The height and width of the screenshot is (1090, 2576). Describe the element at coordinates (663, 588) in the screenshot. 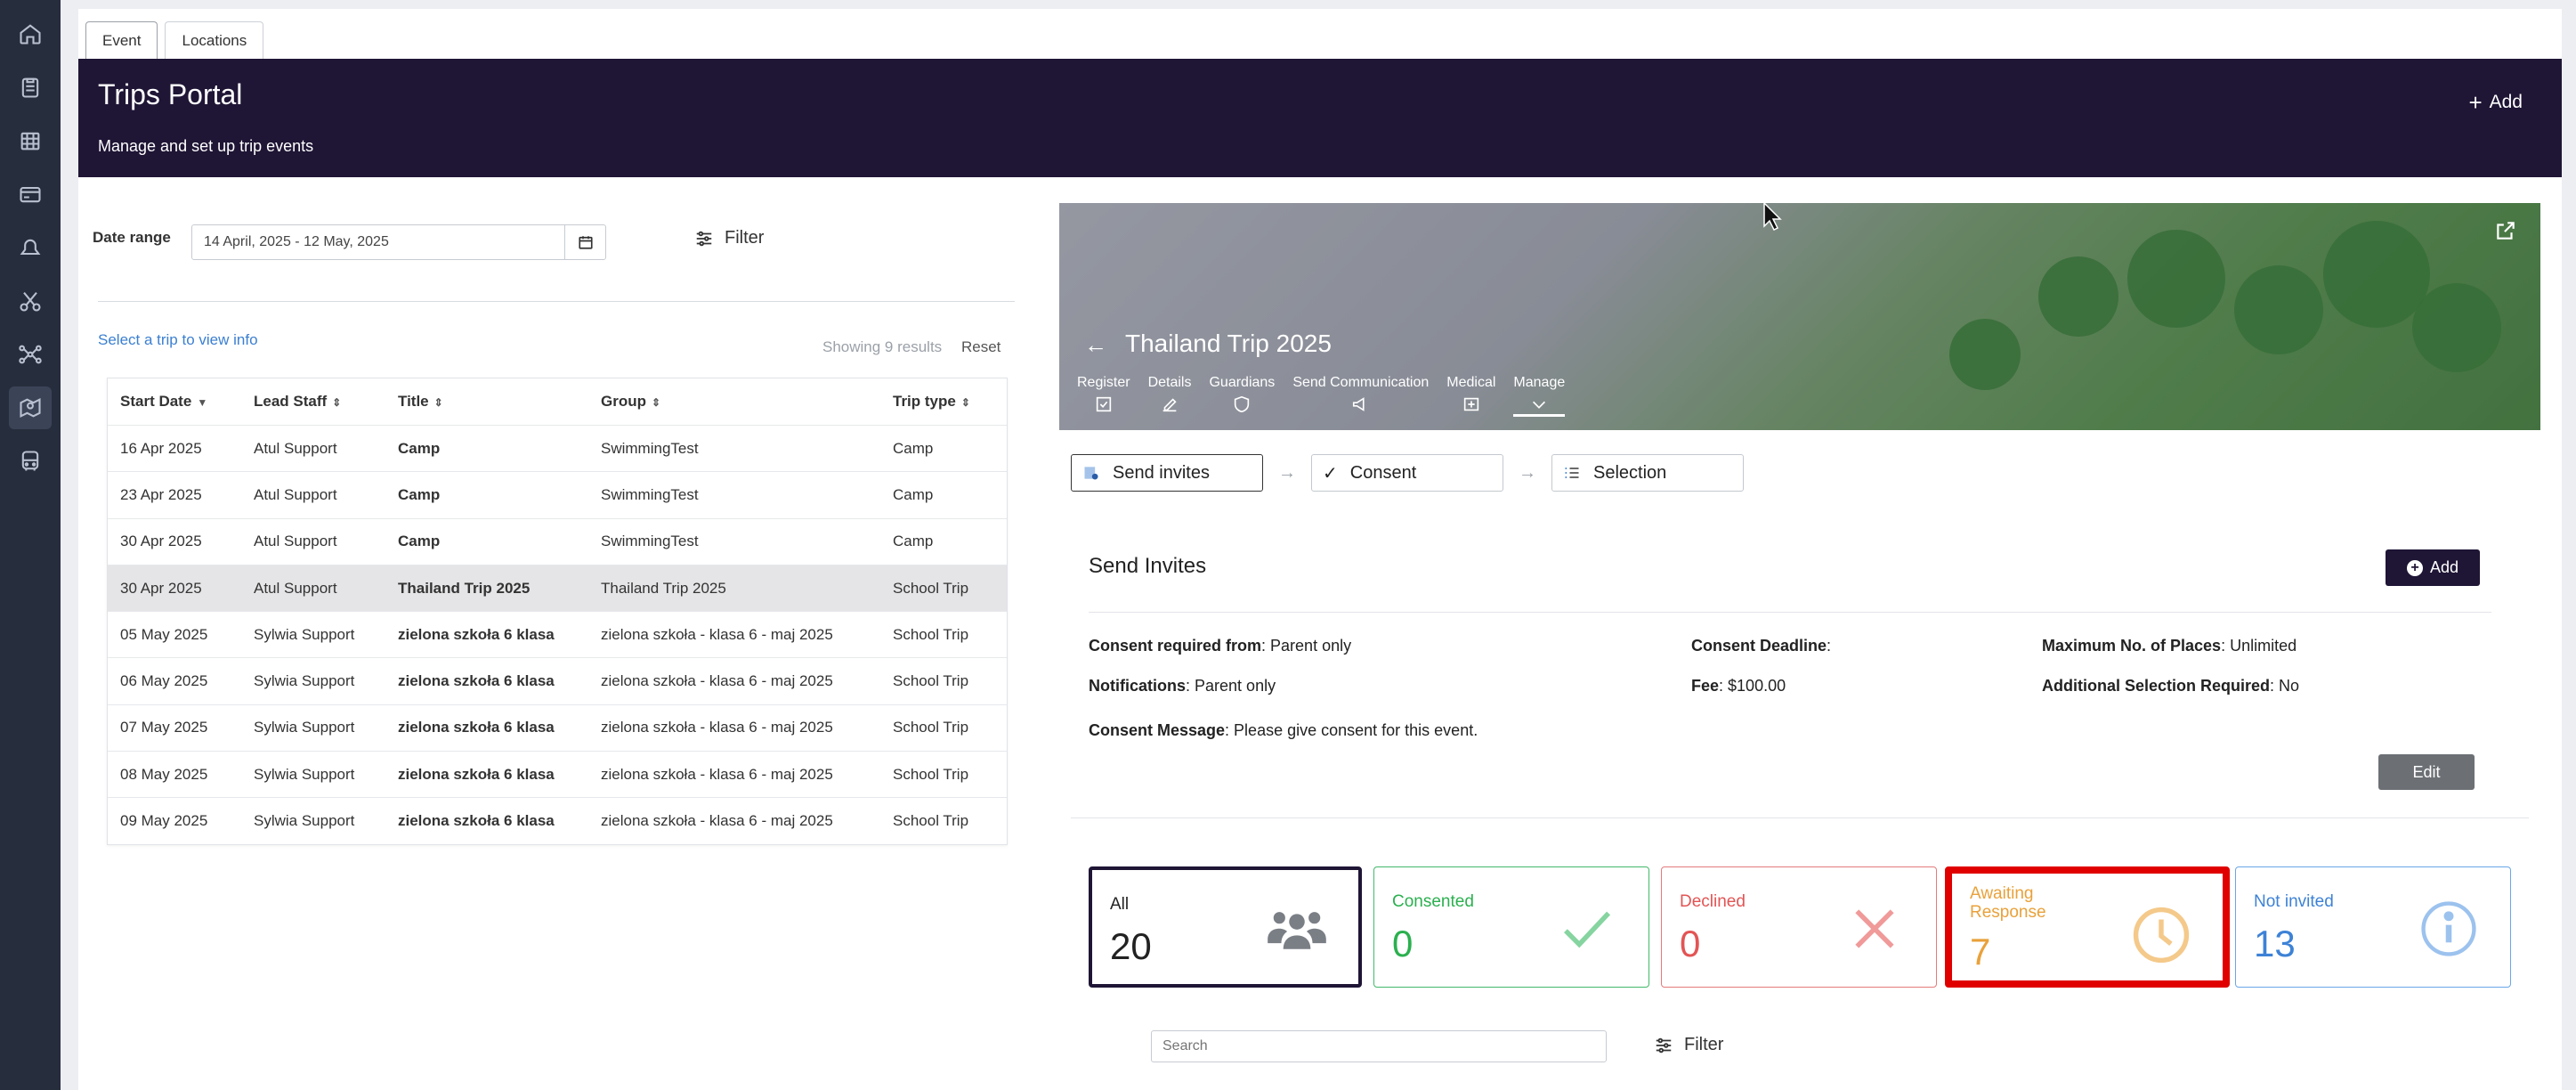

I see `cell-group: Thailand Trip 2025` at that location.